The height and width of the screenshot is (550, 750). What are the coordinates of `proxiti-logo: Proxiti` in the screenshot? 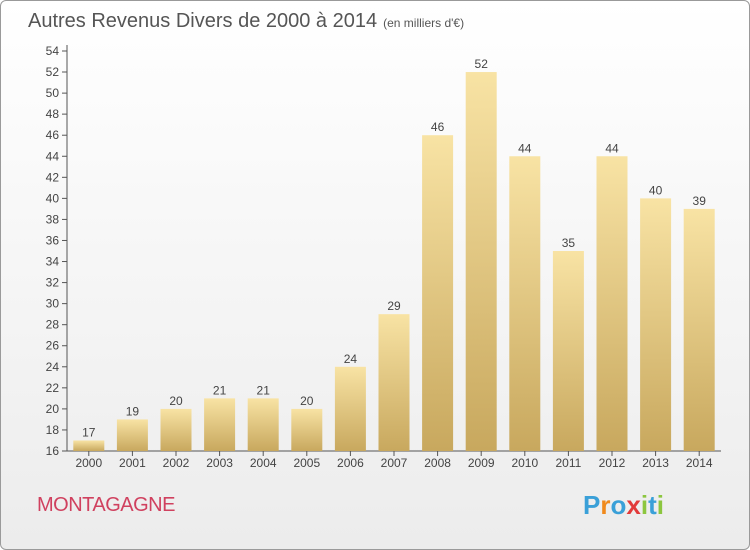 It's located at (623, 505).